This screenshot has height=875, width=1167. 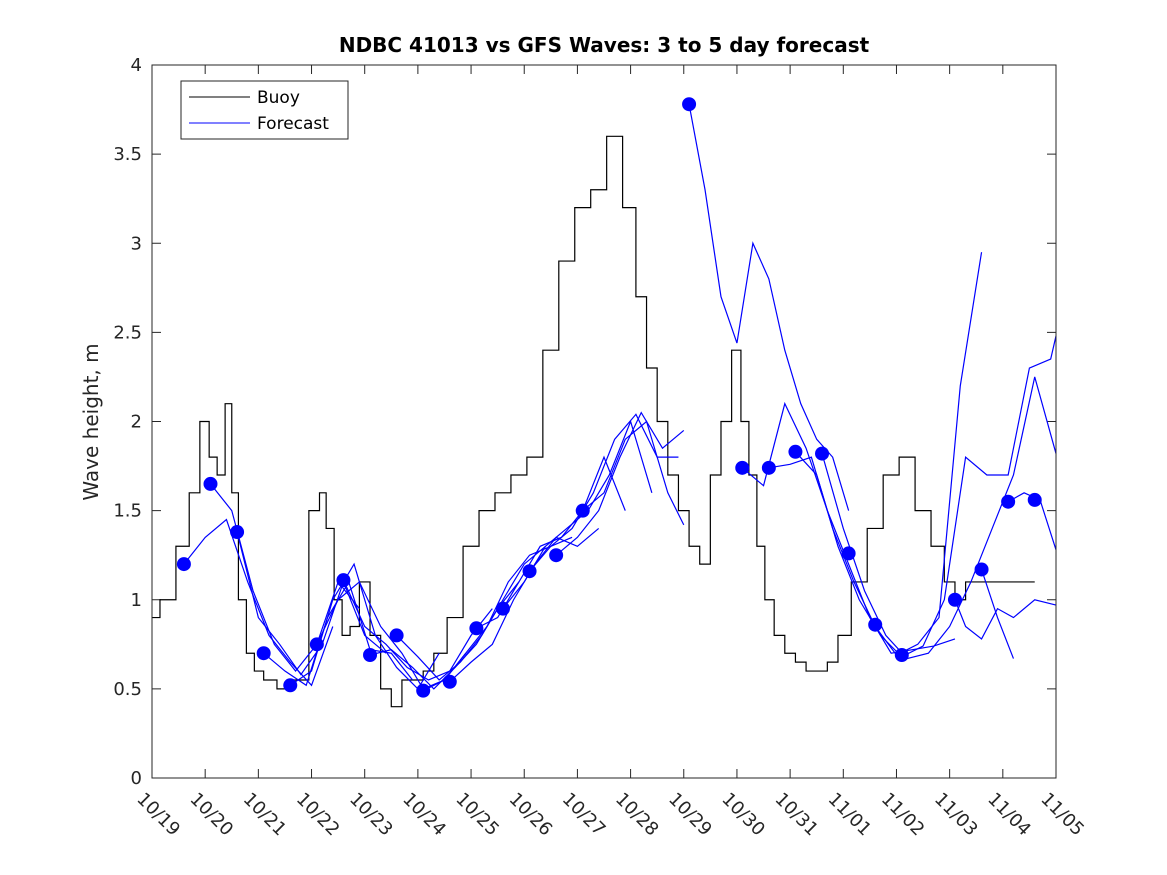 What do you see at coordinates (136, 778) in the screenshot?
I see `y-tick-label: 0` at bounding box center [136, 778].